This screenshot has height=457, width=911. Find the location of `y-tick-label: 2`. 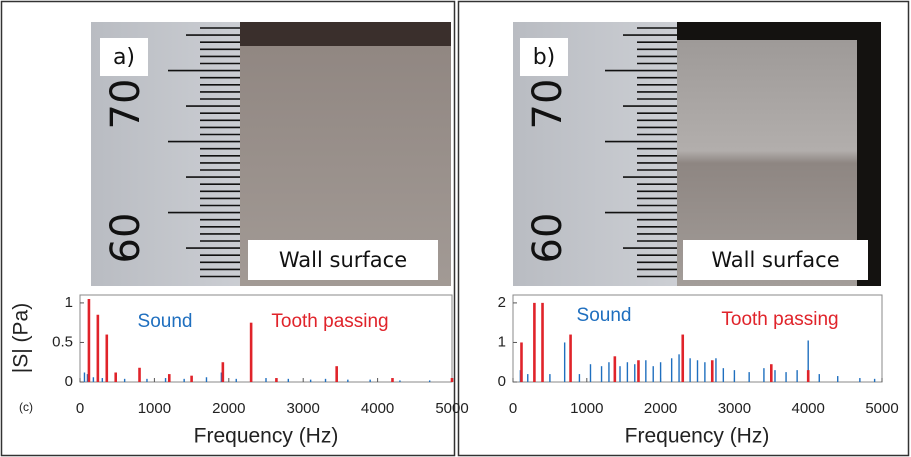

y-tick-label: 2 is located at coordinates (502, 302).